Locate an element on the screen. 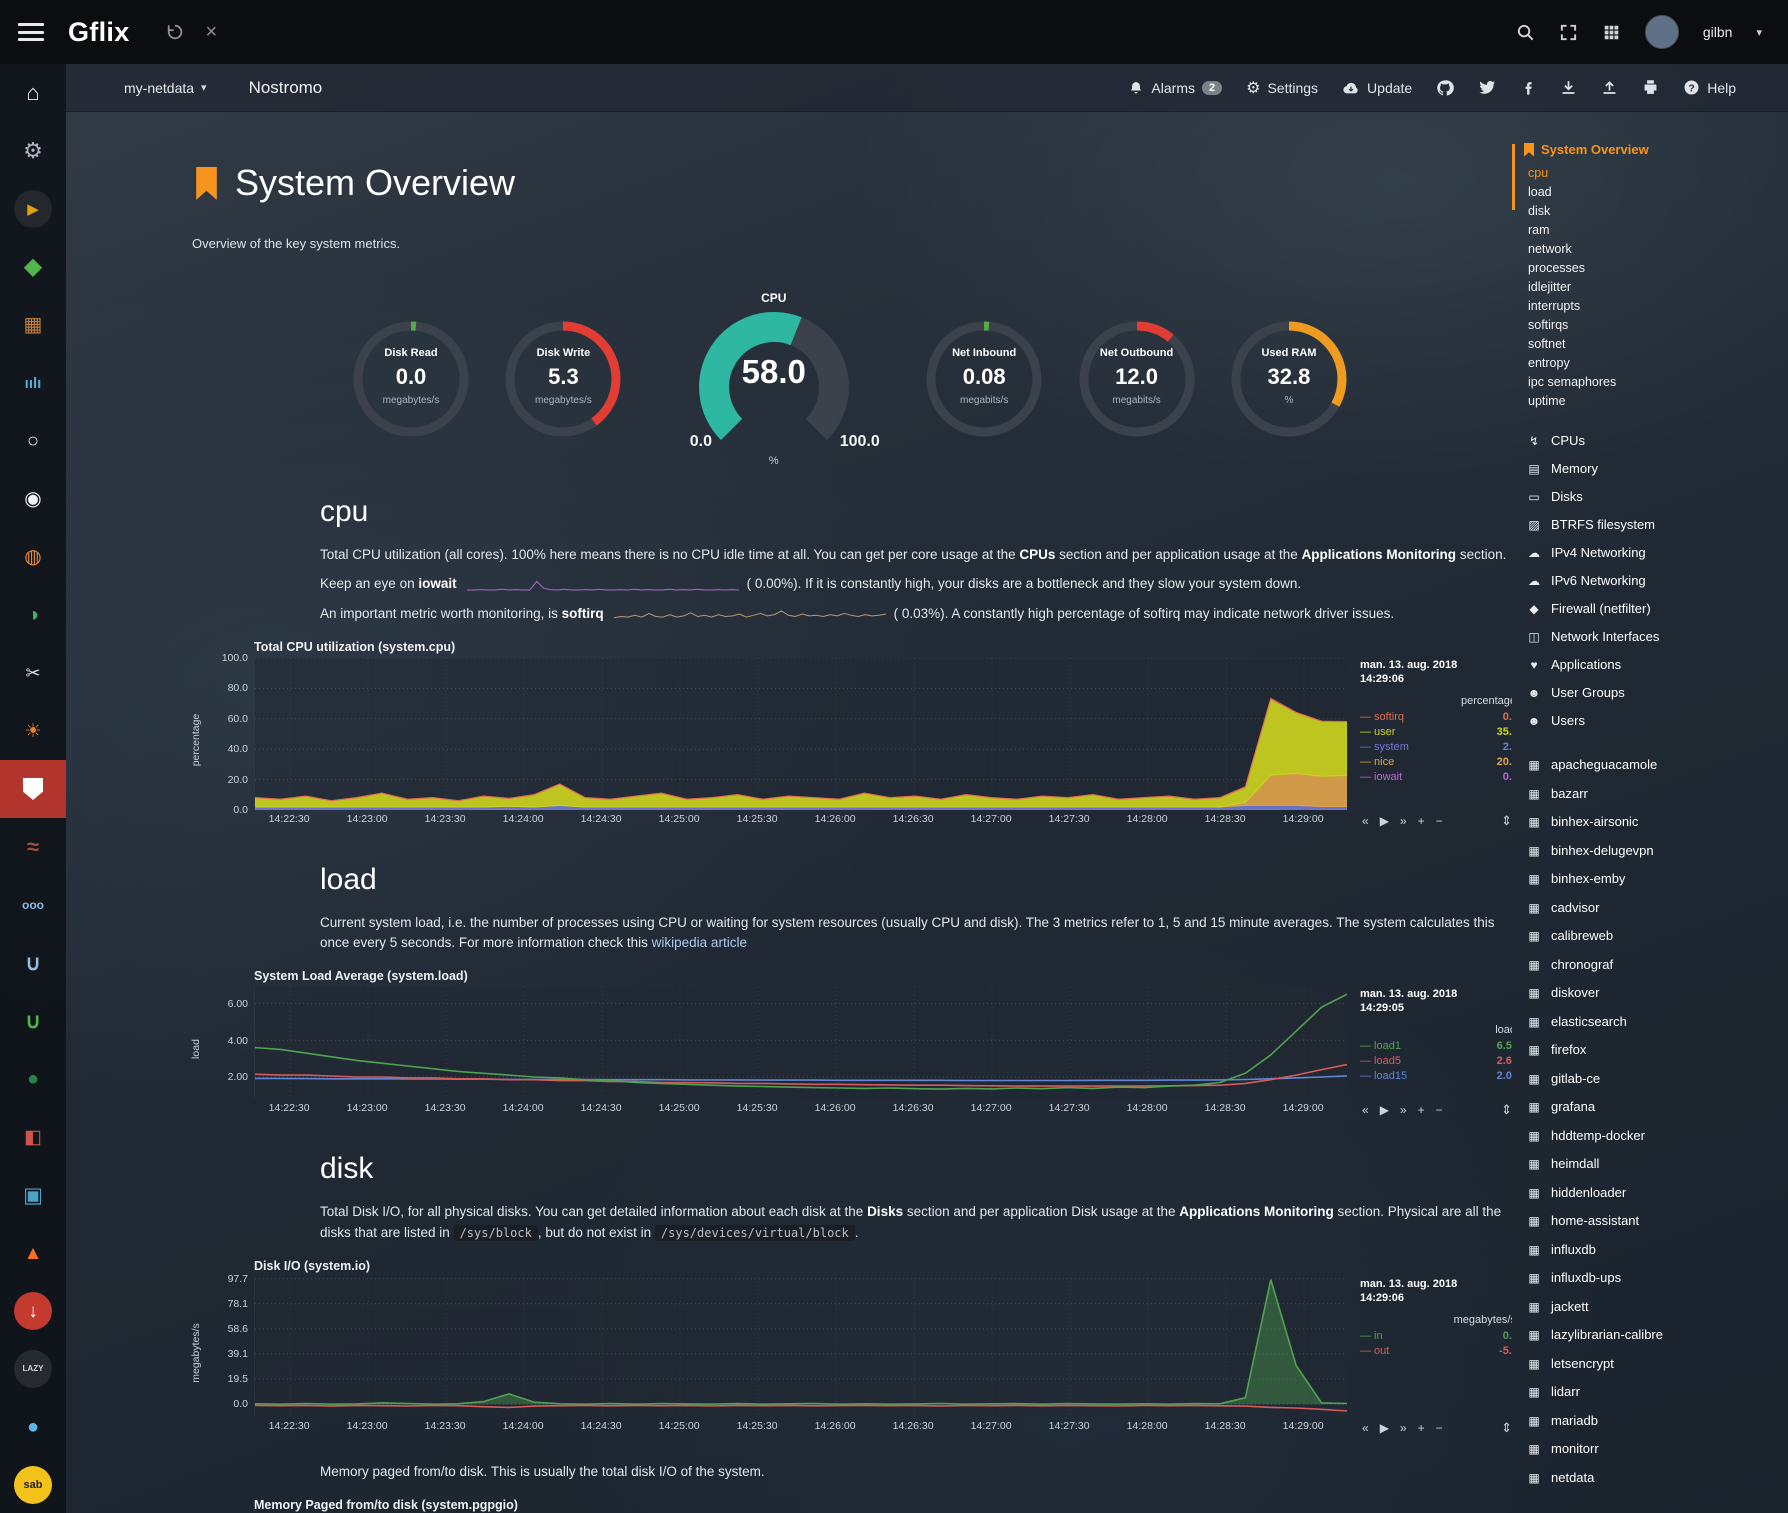 The image size is (1788, 1513). apps-grid-icon is located at coordinates (1611, 32).